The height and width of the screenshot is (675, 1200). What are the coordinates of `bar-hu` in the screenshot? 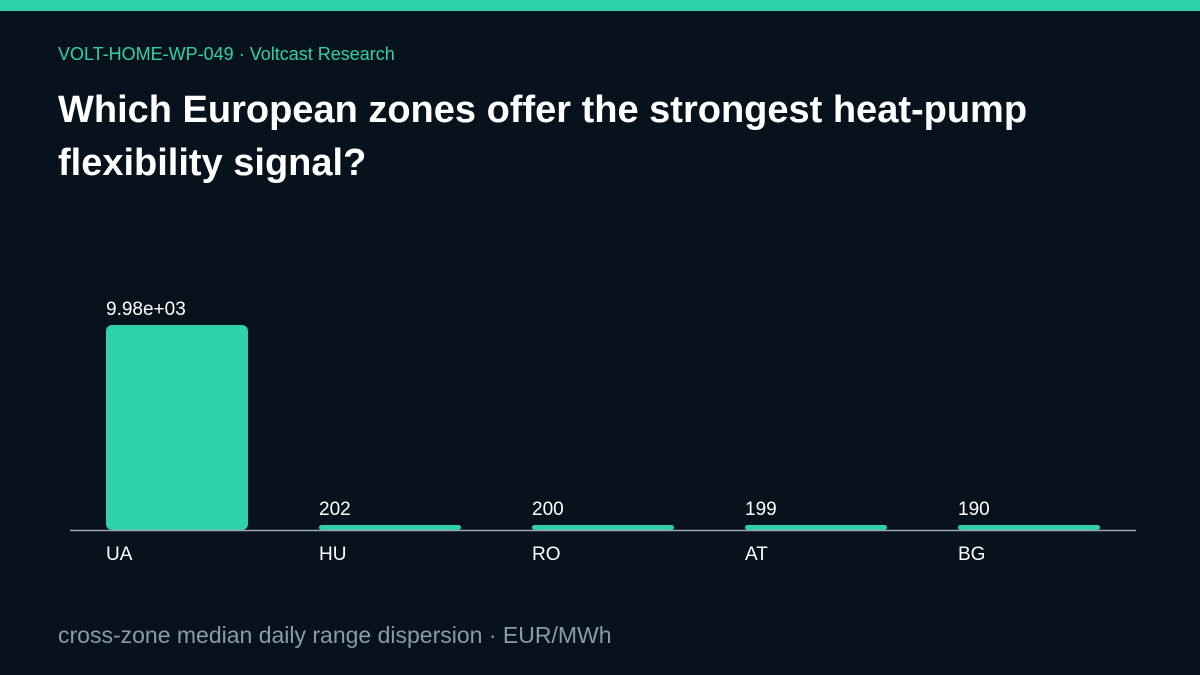 It's located at (390, 527).